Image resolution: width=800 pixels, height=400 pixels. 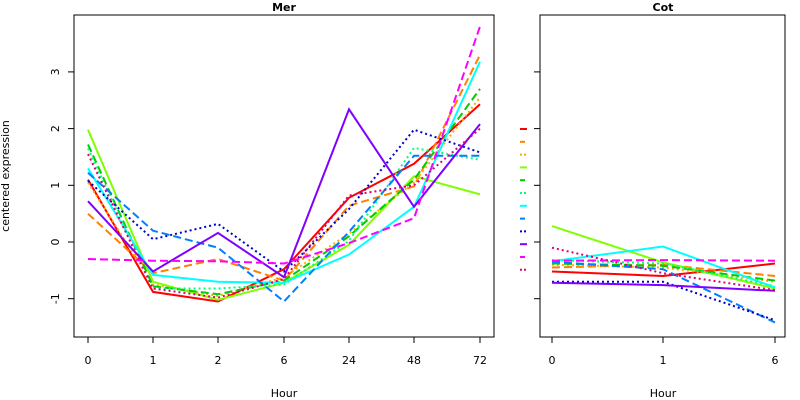 I want to click on x-tick-label: 48, so click(x=414, y=360).